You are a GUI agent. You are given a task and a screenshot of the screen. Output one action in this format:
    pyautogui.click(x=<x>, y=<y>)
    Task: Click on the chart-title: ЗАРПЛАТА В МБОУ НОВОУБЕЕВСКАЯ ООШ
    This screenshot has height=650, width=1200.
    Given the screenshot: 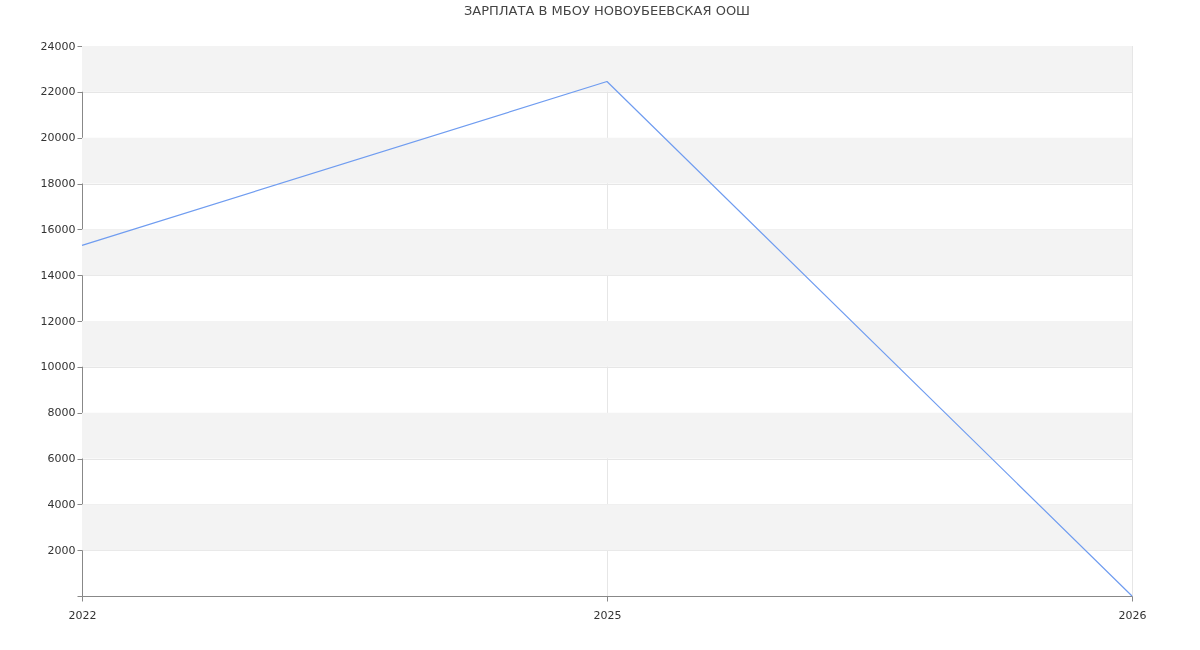 What is the action you would take?
    pyautogui.click(x=607, y=10)
    